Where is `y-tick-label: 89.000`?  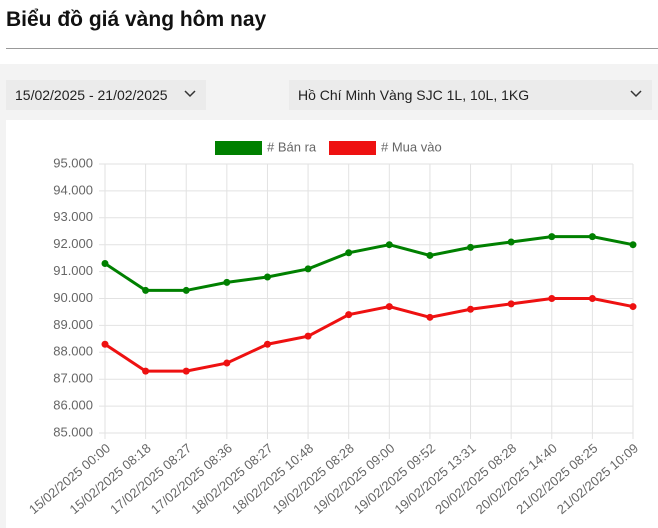 y-tick-label: 89.000 is located at coordinates (73, 324).